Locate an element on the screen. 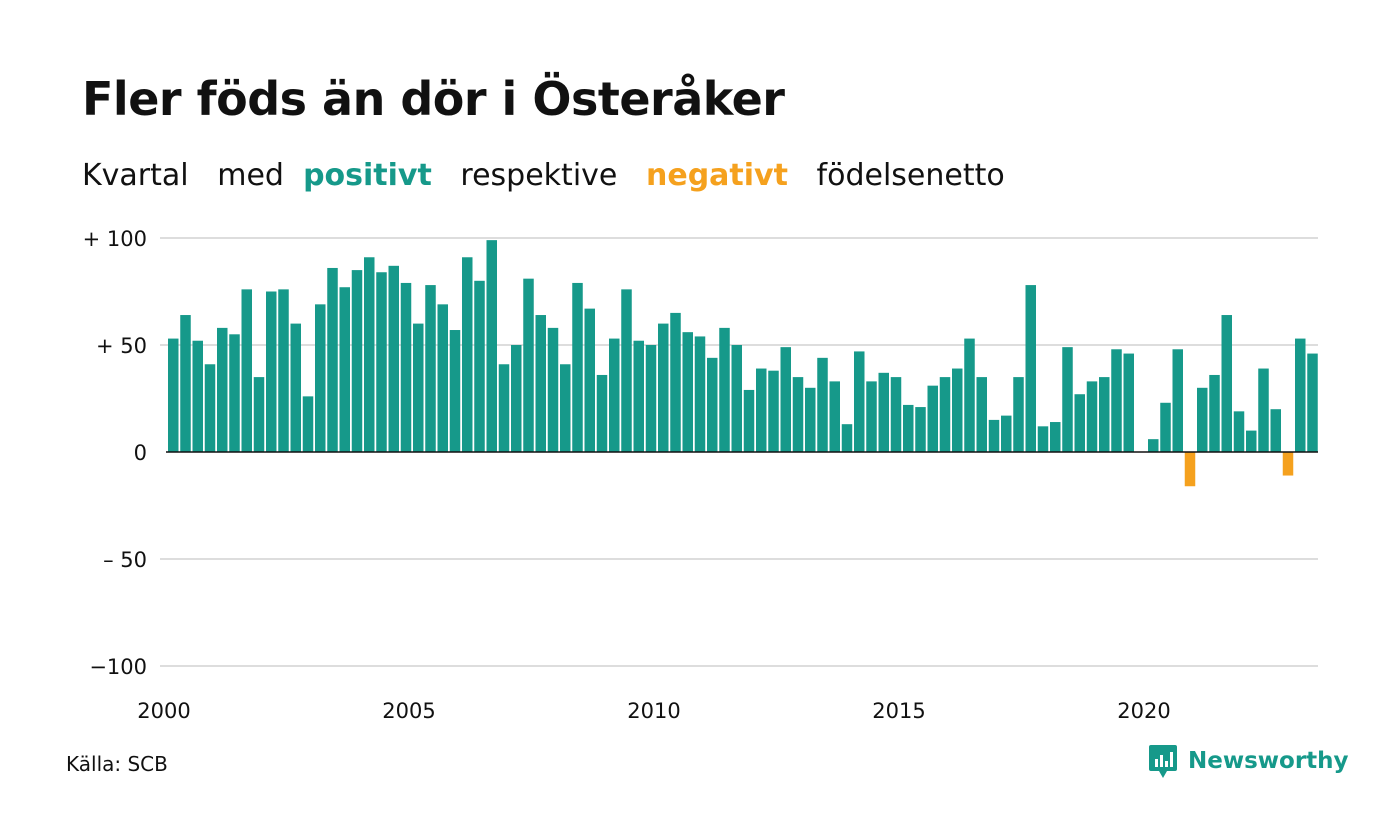 The width and height of the screenshot is (1400, 840). y-tick-label: + 100 is located at coordinates (115, 239).